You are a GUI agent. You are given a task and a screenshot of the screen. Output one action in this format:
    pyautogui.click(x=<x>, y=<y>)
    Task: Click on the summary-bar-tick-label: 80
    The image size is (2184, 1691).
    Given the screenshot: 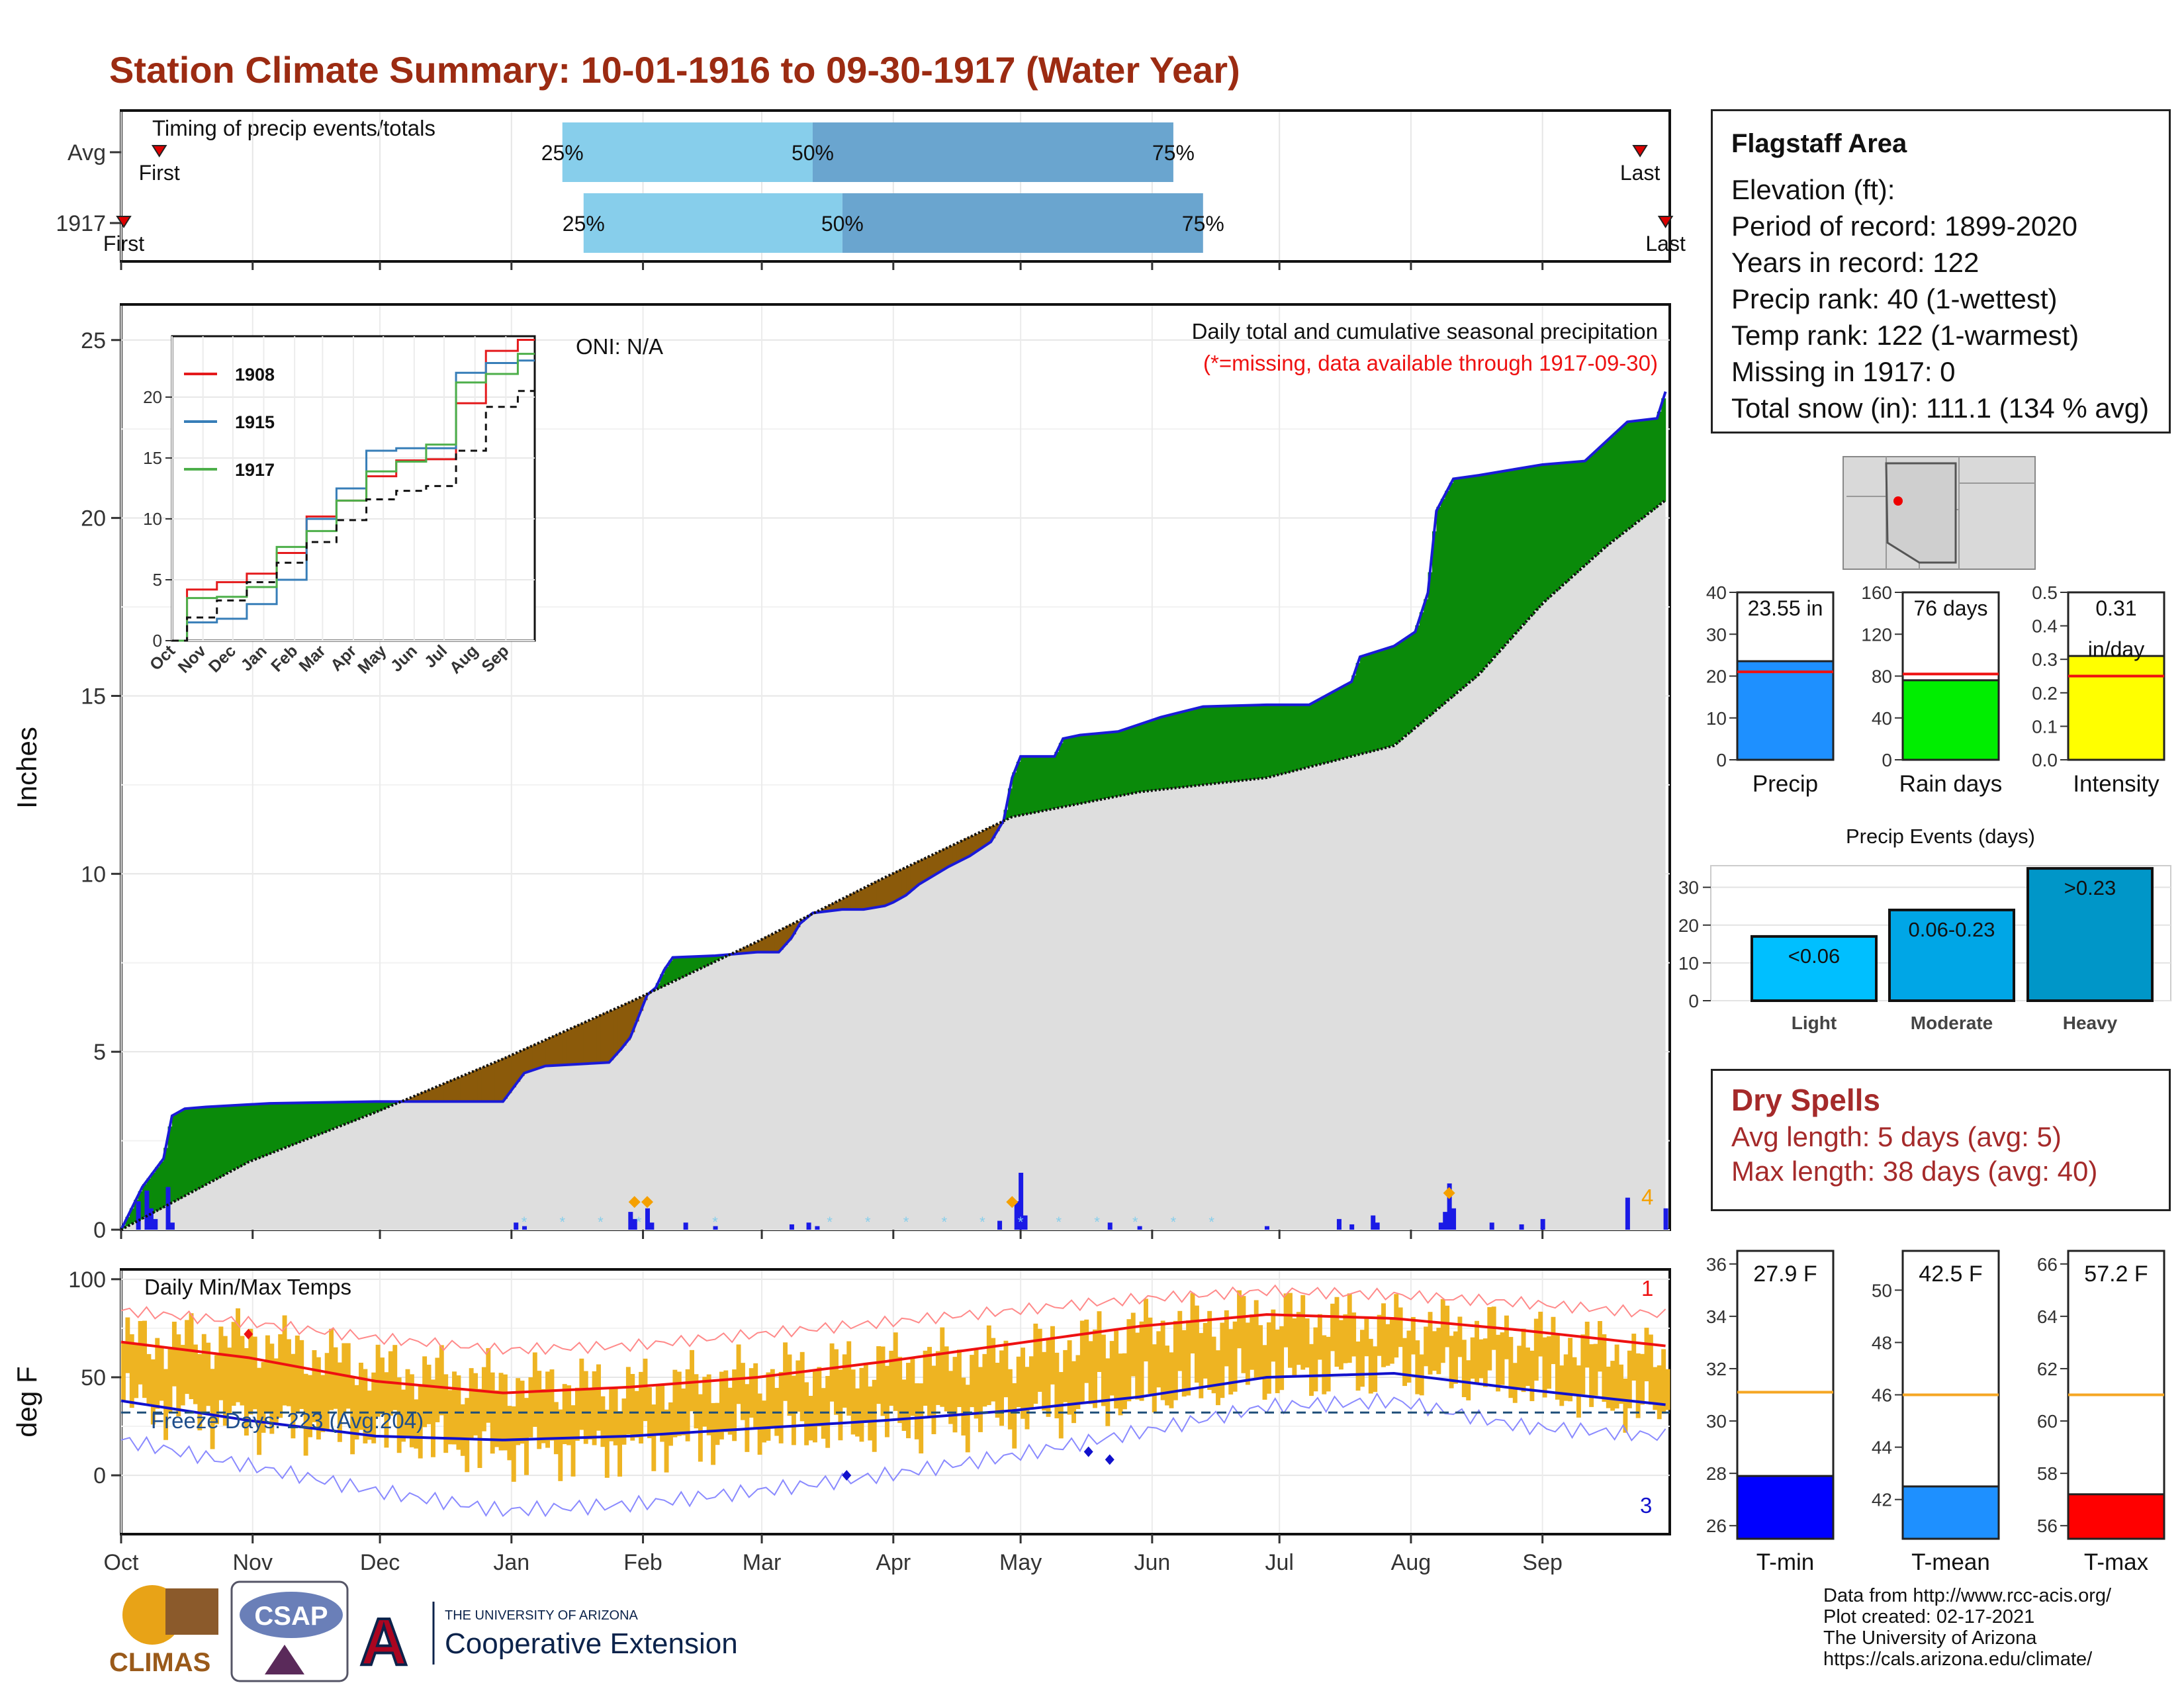 What is the action you would take?
    pyautogui.click(x=1882, y=676)
    